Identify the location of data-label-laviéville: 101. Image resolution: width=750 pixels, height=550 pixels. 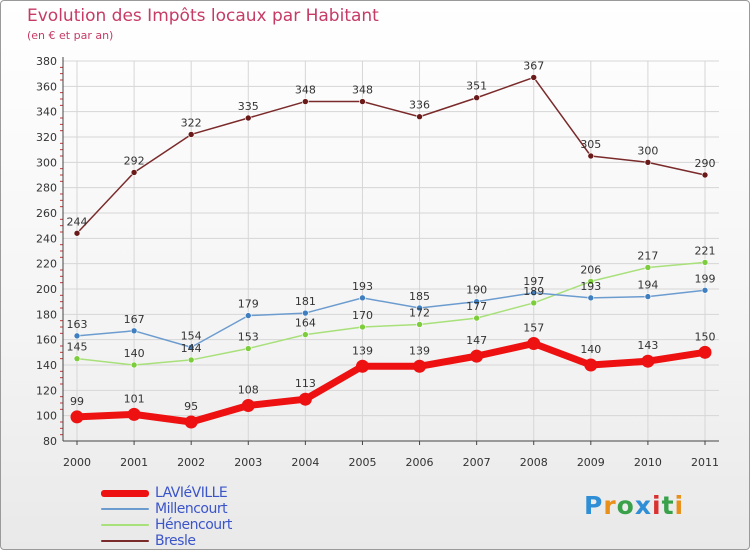
(134, 398).